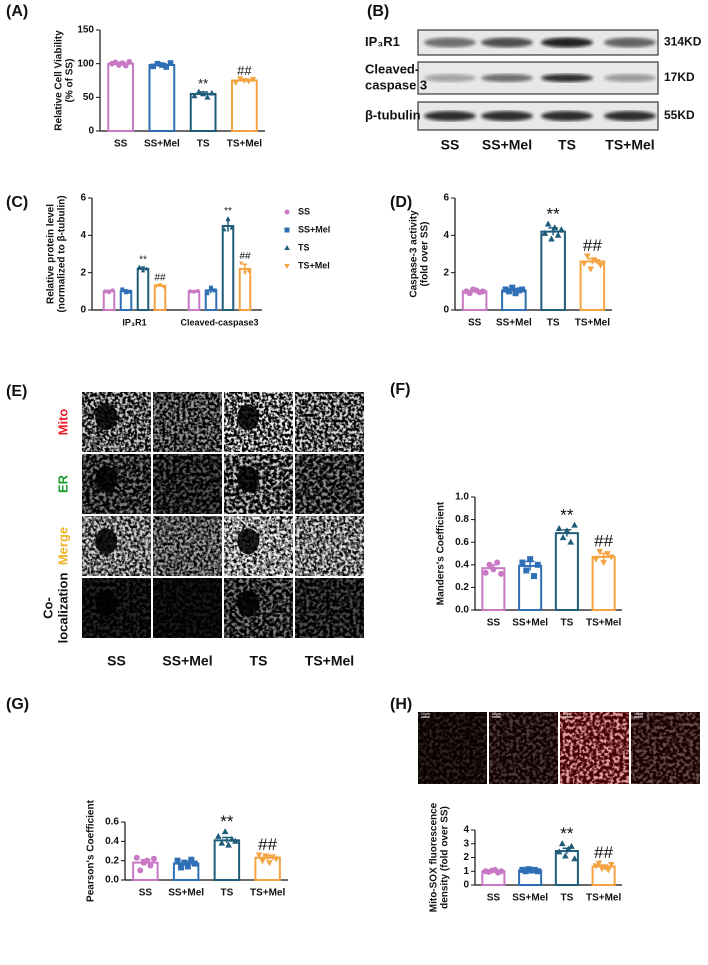  What do you see at coordinates (219, 322) in the screenshot?
I see `x-tick-label: Cleaved-caspase3` at bounding box center [219, 322].